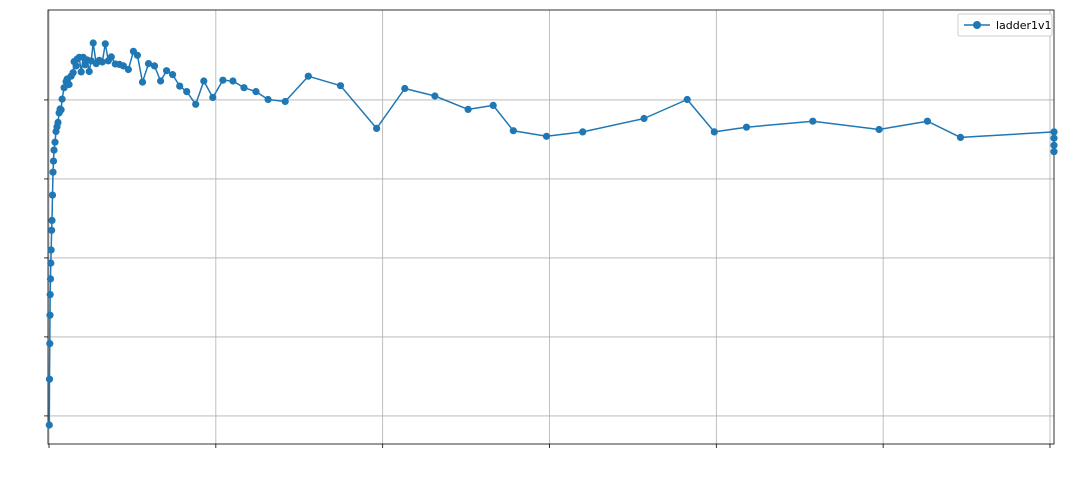 The image size is (1074, 483). What do you see at coordinates (977, 25) in the screenshot?
I see `legend-marker-swatch` at bounding box center [977, 25].